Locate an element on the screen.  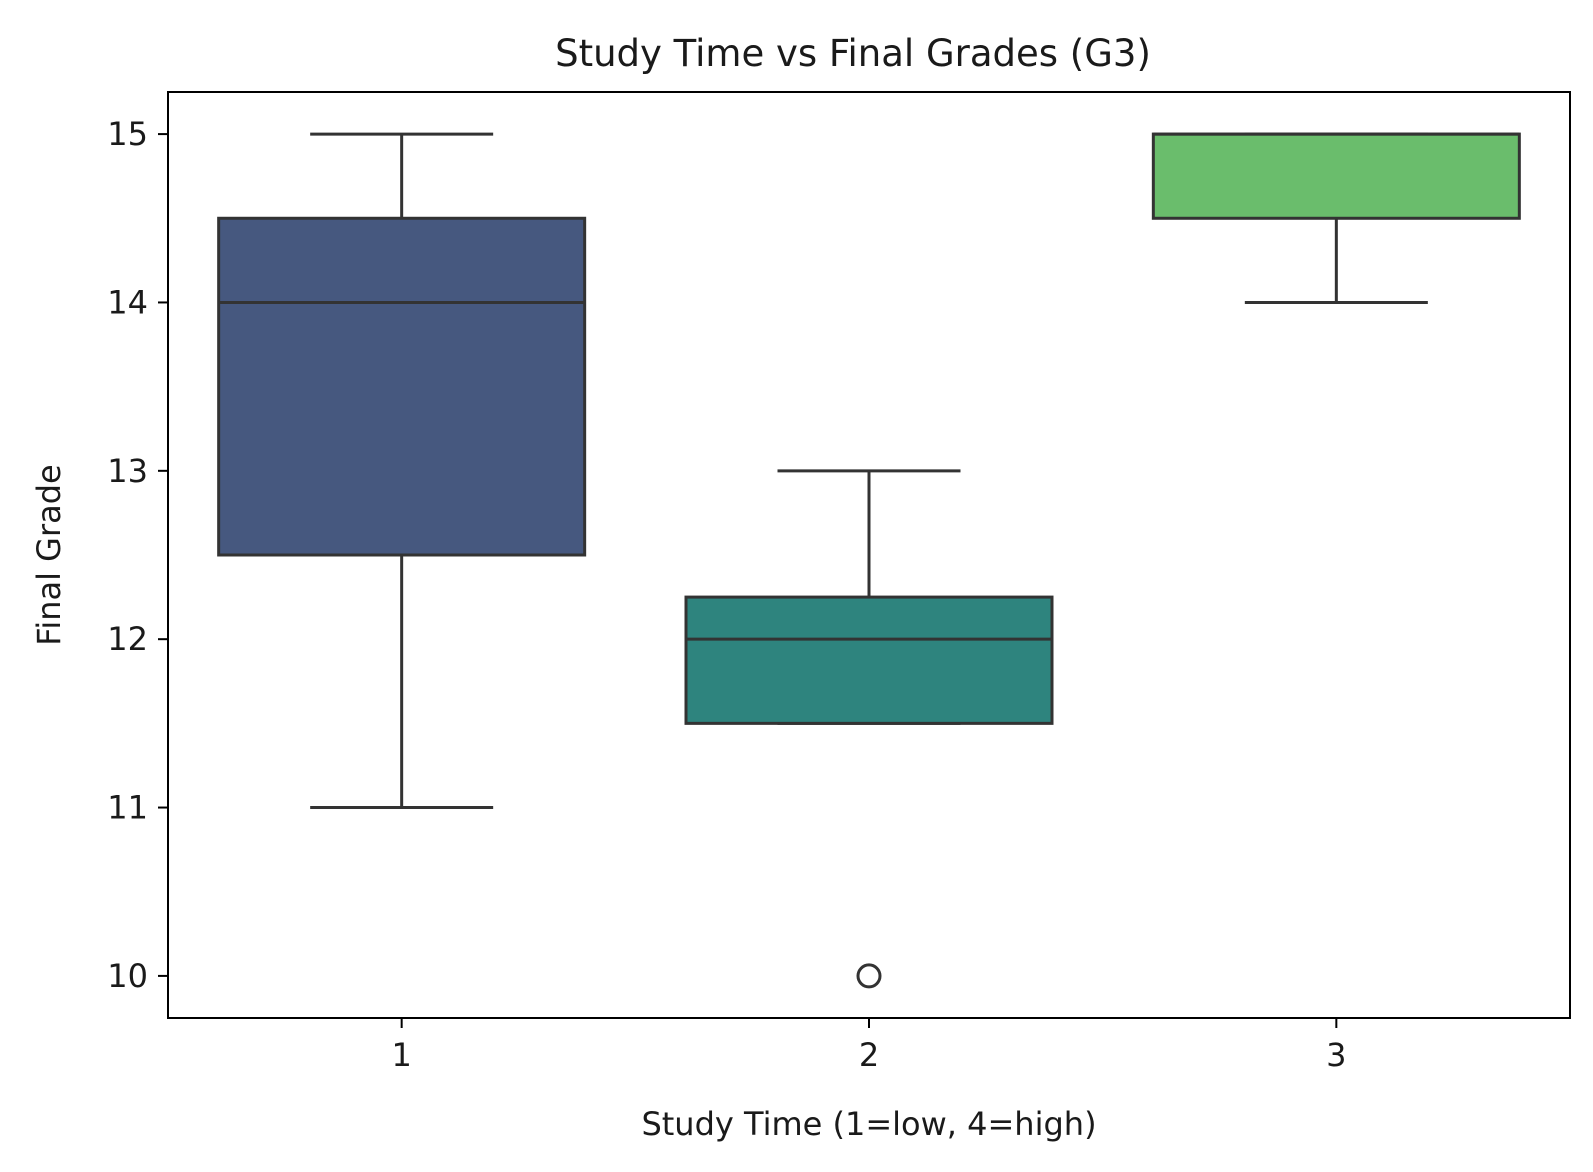
outlier-point is located at coordinates (869, 976).